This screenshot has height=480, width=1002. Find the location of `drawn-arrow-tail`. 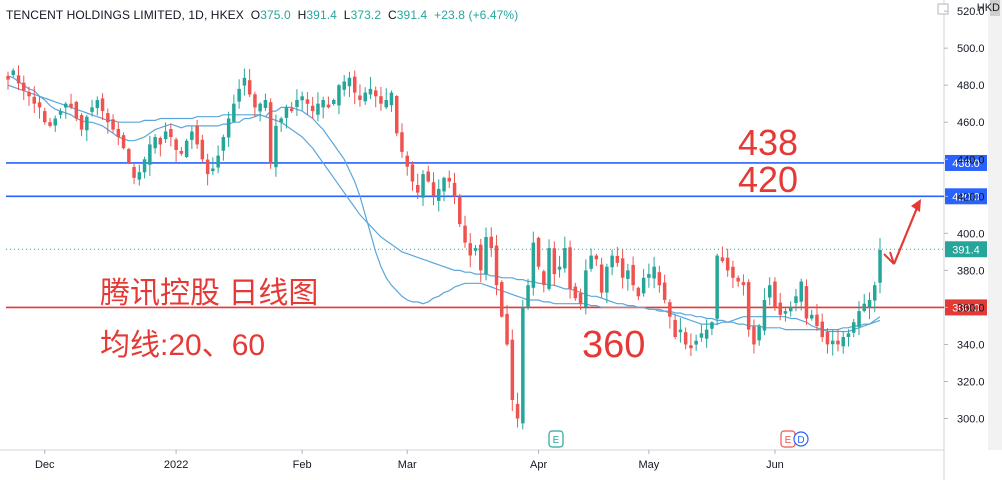

drawn-arrow-tail is located at coordinates (889, 258).